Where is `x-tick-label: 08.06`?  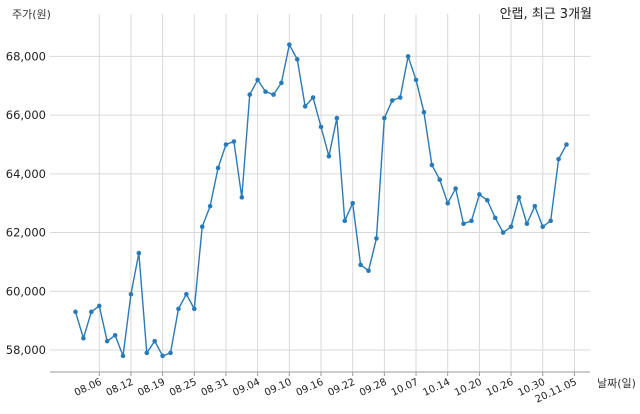
x-tick-label: 08.06 is located at coordinates (88, 388).